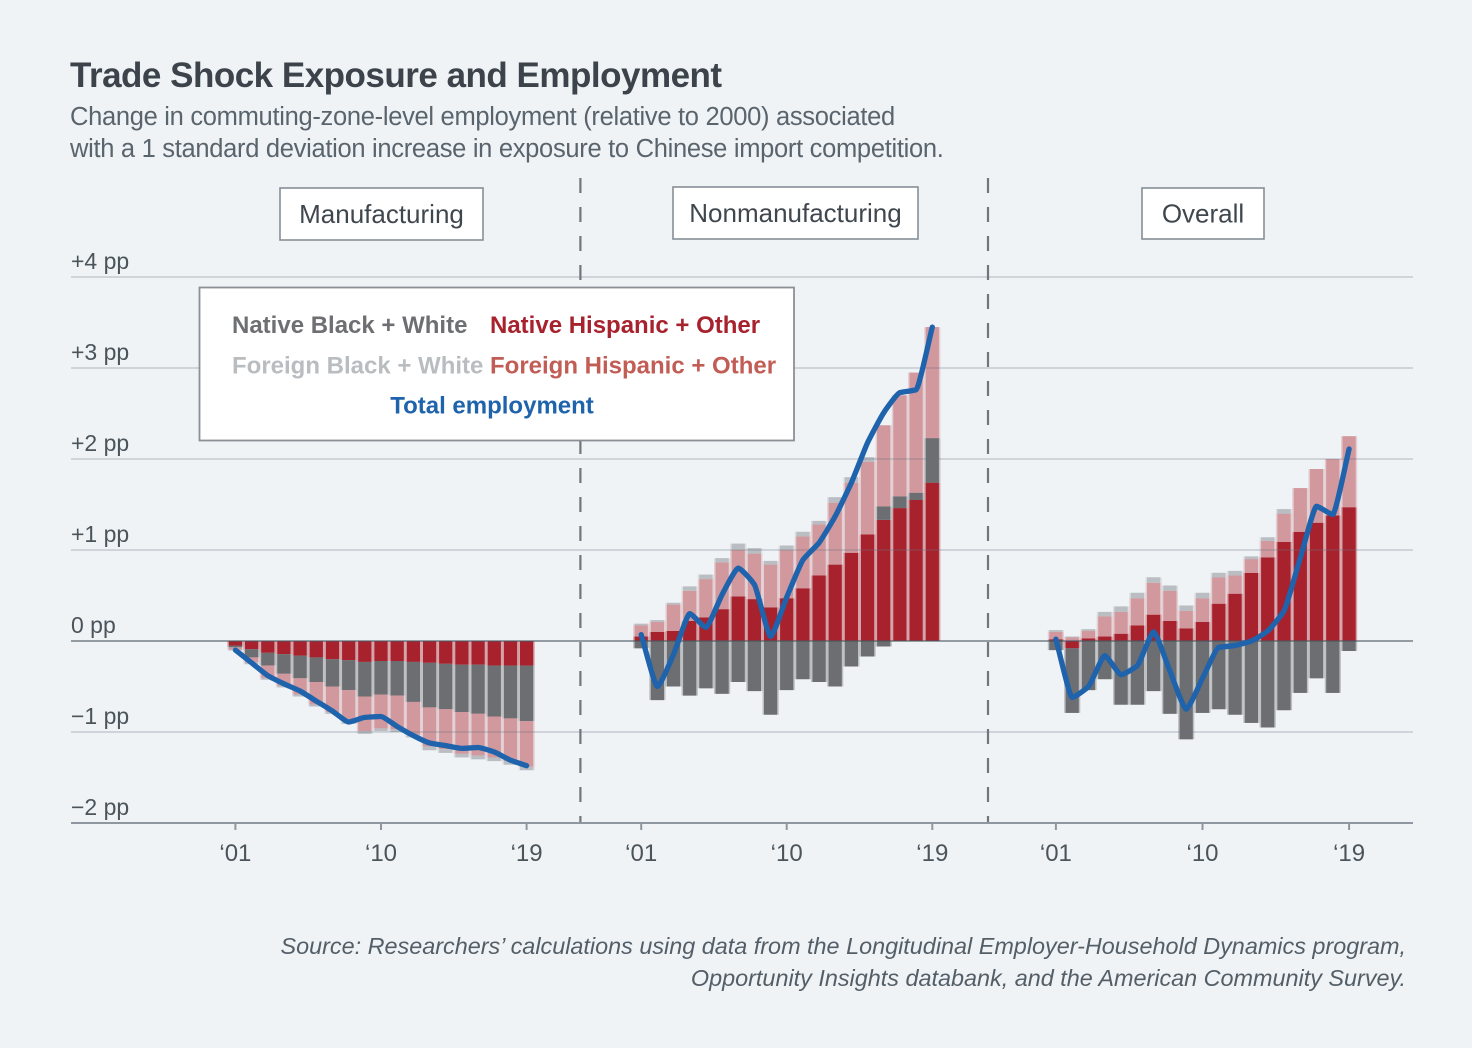 This screenshot has width=1472, height=1048. Describe the element at coordinates (1203, 214) in the screenshot. I see `svg-text: Overall` at that location.